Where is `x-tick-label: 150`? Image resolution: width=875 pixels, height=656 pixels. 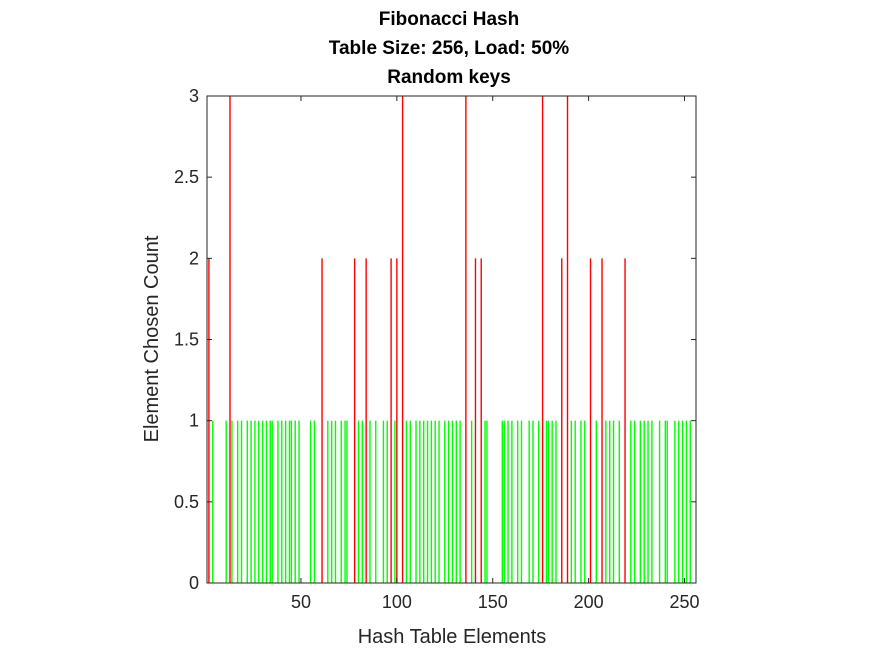 x-tick-label: 150 is located at coordinates (493, 602).